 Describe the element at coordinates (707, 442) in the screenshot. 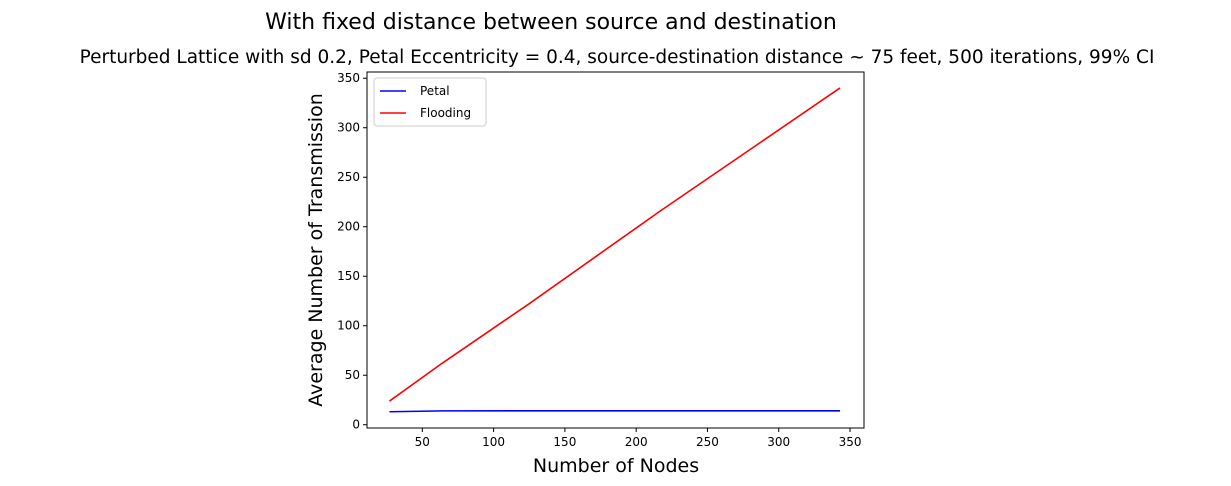

I see `x-tick-label: 250` at that location.